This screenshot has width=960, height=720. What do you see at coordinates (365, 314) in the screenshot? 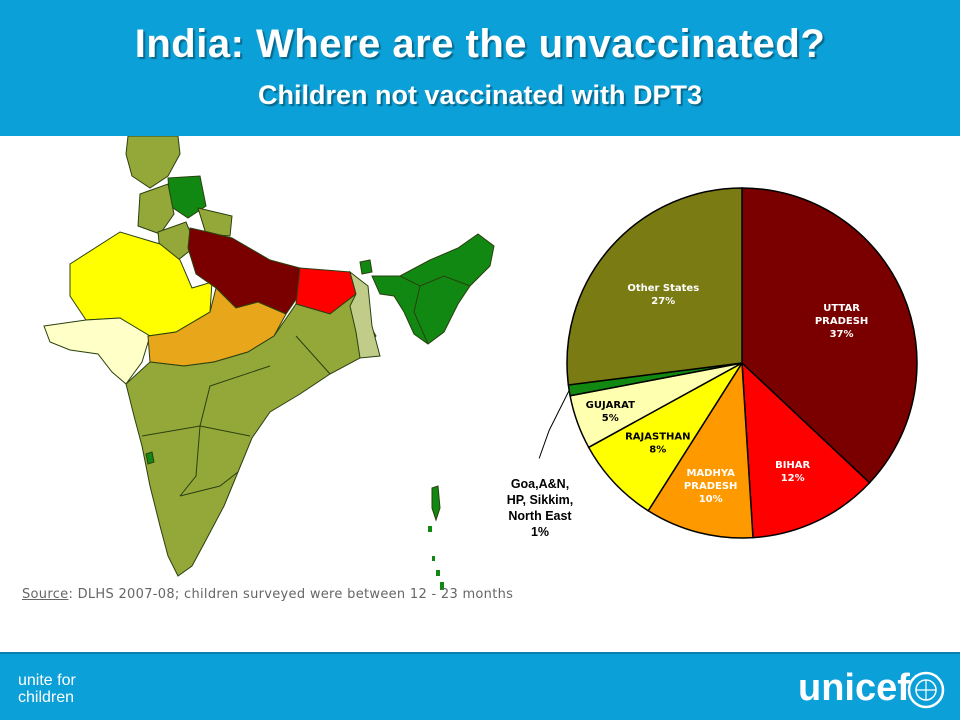
I see `map-region-west-bengal` at bounding box center [365, 314].